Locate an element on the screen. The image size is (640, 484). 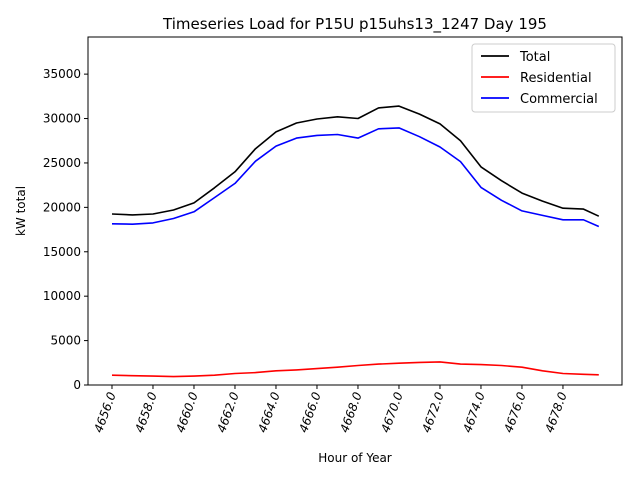
x-tick-label: 4660.0 is located at coordinates (187, 412).